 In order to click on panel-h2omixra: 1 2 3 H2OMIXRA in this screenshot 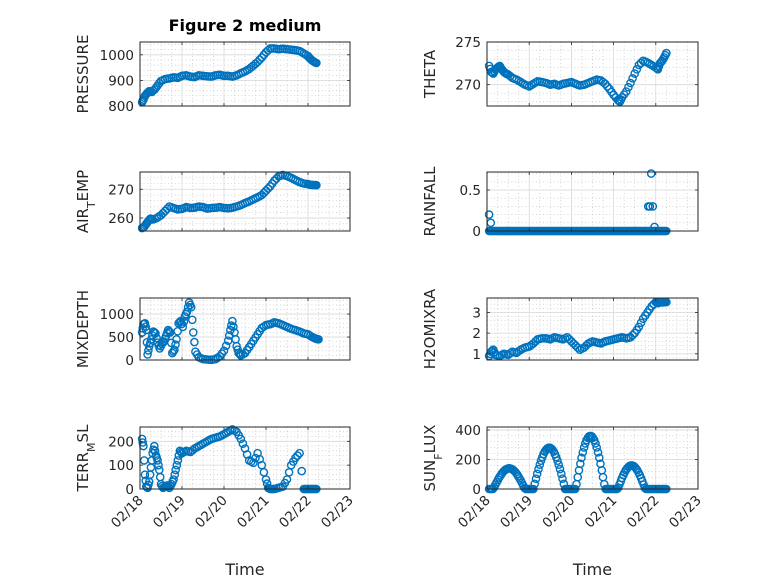, I will do `click(560, 328)`.